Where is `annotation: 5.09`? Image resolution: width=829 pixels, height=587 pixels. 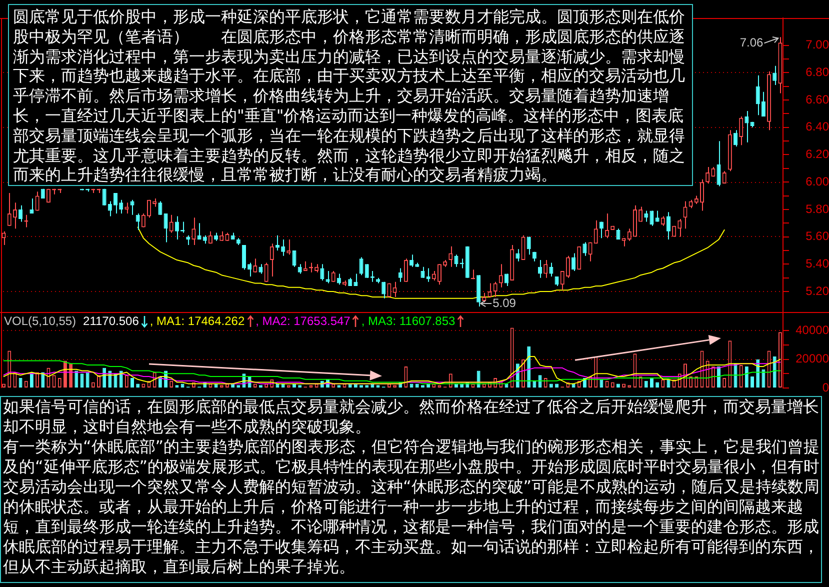
annotation: 5.09 is located at coordinates (504, 303).